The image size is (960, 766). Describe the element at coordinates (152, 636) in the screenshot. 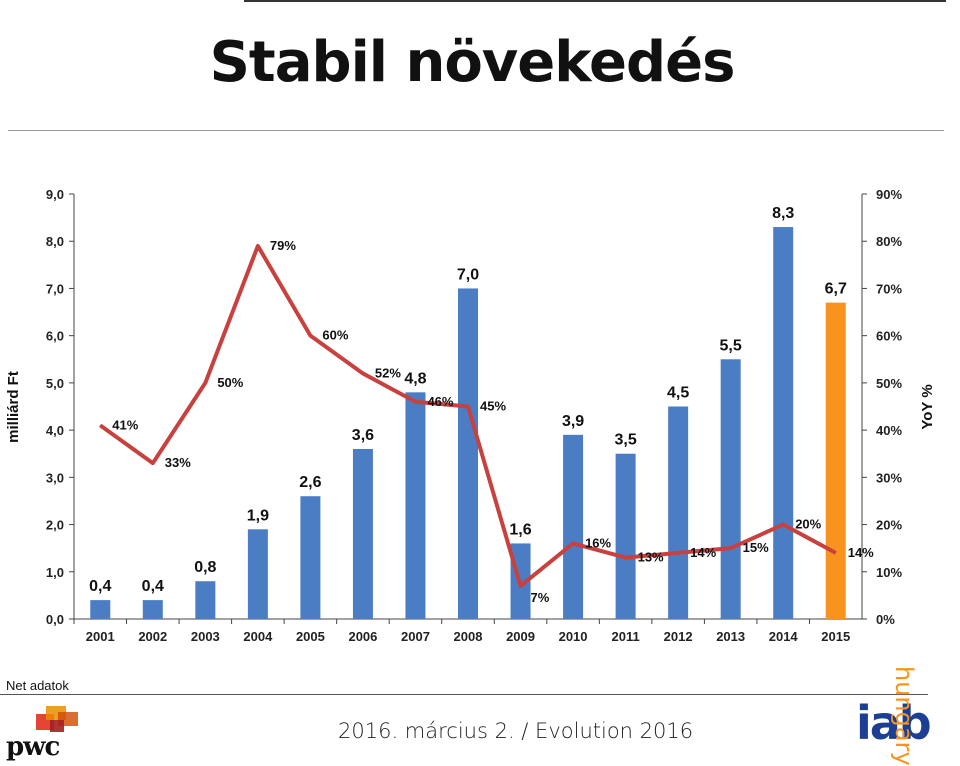

I see `x-tick-label: 2002` at that location.